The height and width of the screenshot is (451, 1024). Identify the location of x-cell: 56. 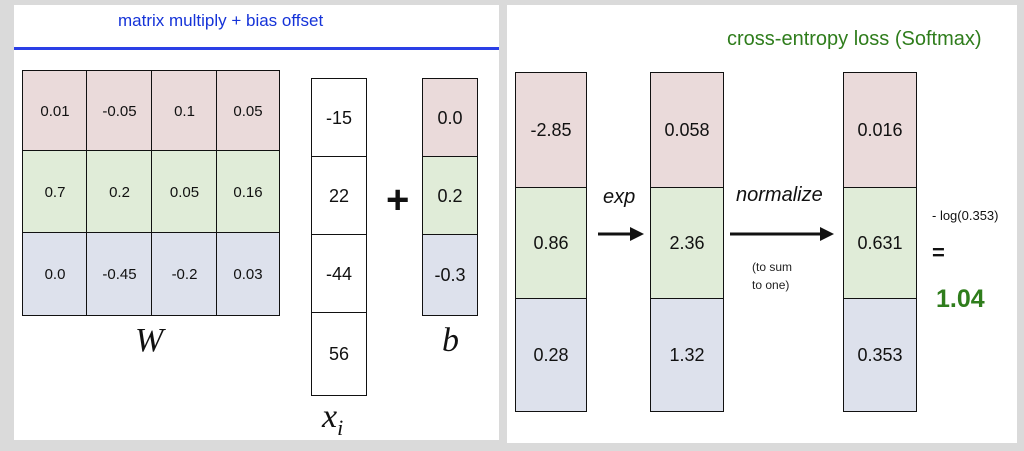
(339, 354).